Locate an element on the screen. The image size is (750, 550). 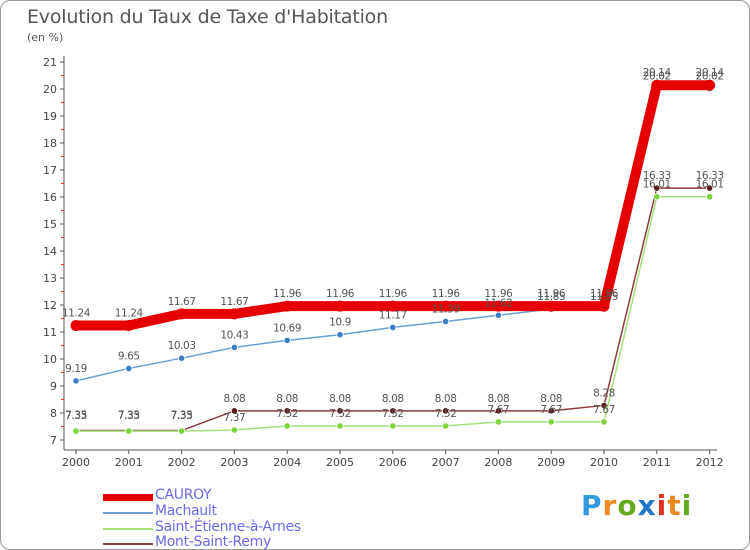
data-label: 10.9 is located at coordinates (340, 323).